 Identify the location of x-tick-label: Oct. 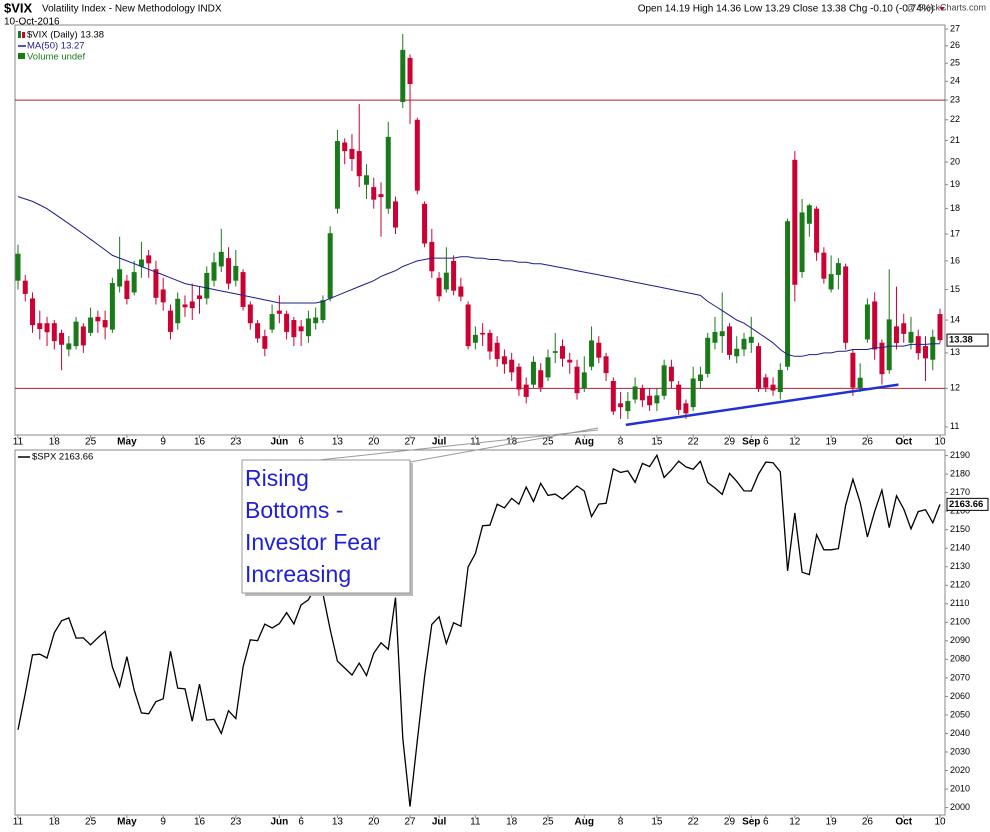
(903, 822).